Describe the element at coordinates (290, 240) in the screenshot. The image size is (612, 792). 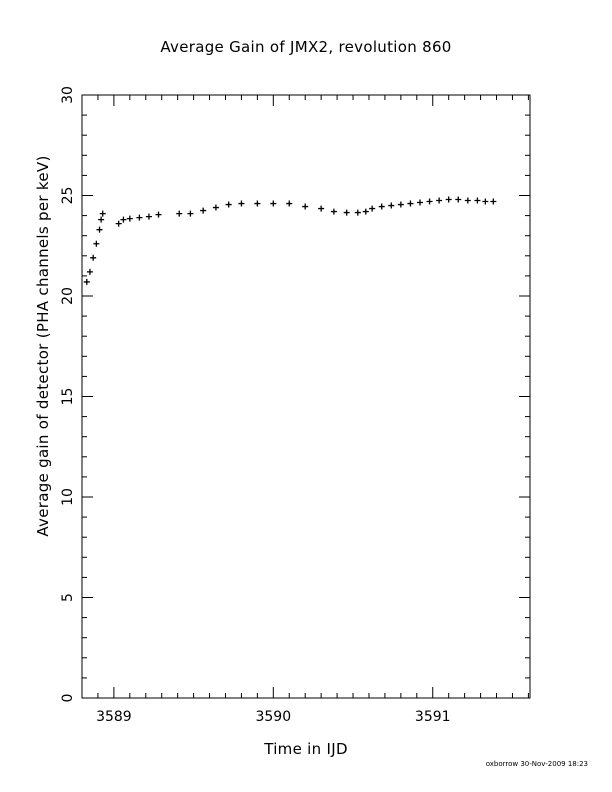
I see `data-points` at that location.